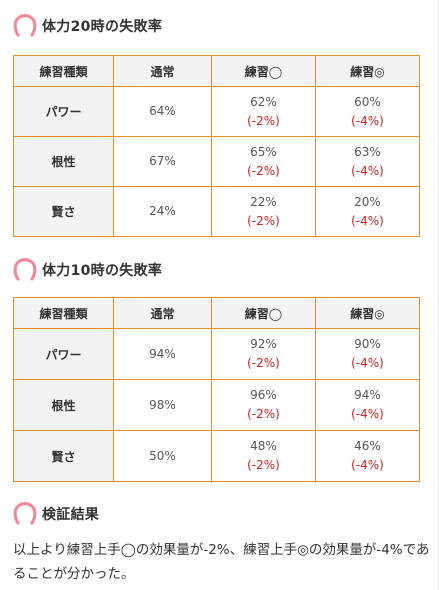  Describe the element at coordinates (71, 515) in the screenshot. I see `conclusion-title: 検証結果` at that location.